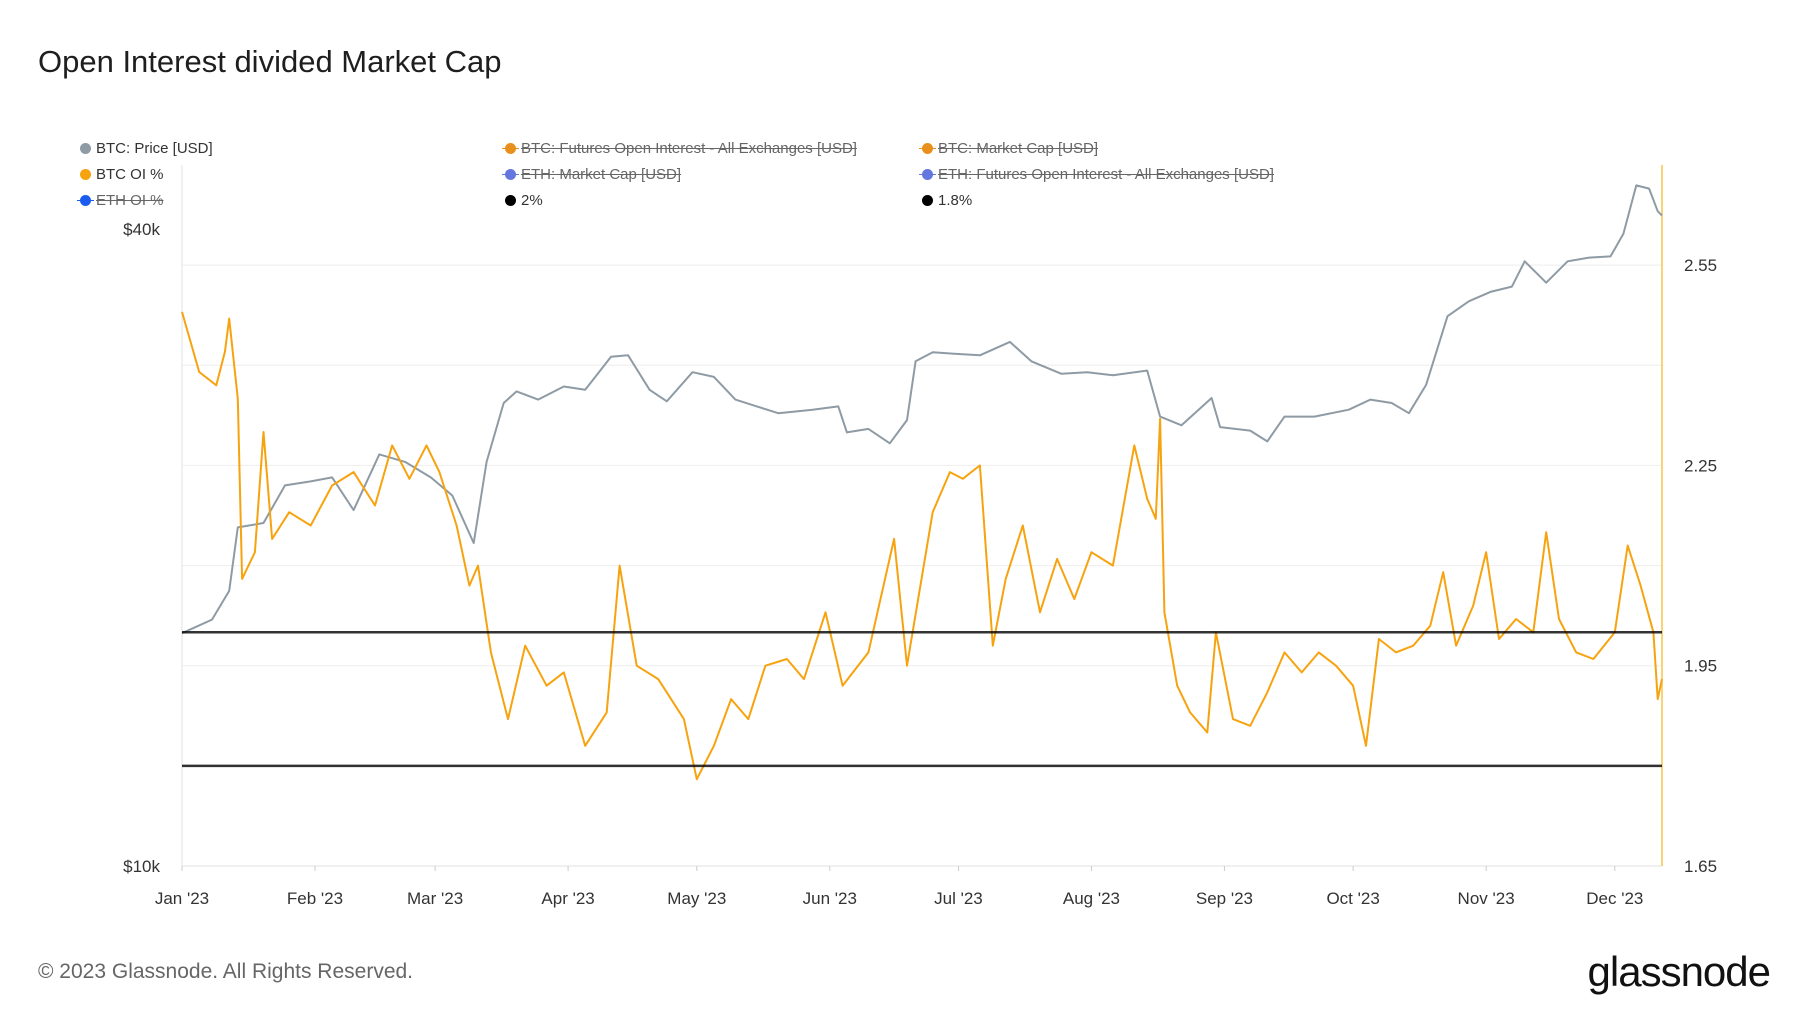 This screenshot has width=1800, height=1013. Describe the element at coordinates (532, 200) in the screenshot. I see `legend-label: 2%` at that location.